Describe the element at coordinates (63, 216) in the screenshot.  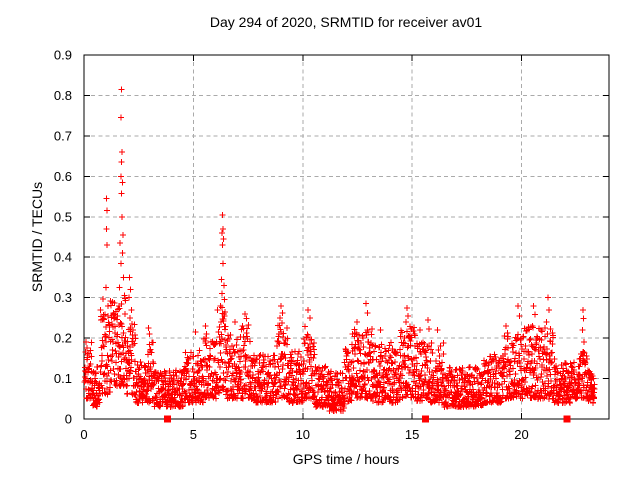
I see `y-tick-label: 0.5` at that location.